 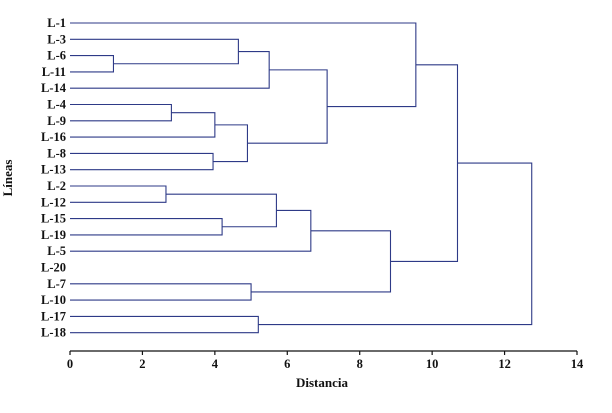 What do you see at coordinates (53, 202) in the screenshot?
I see `leaf-label-l-12: L-12` at bounding box center [53, 202].